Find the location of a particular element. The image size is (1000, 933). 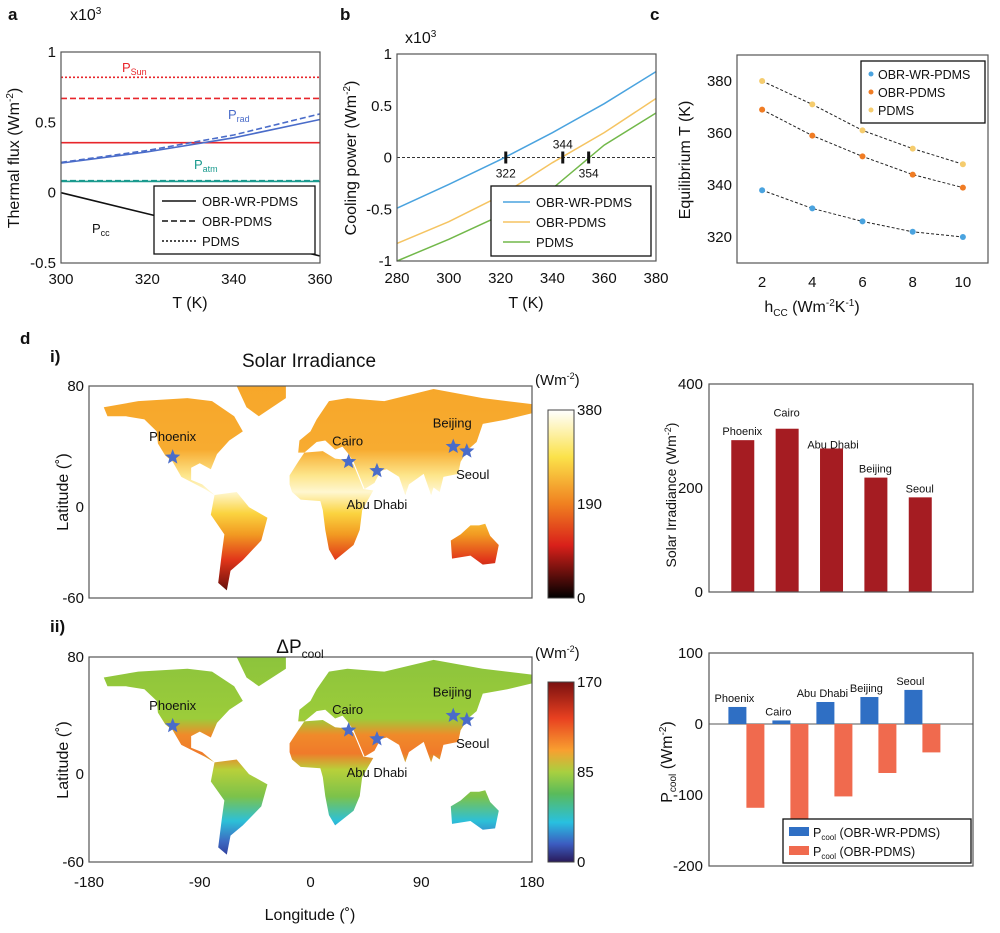

x-tick-label: 340 is located at coordinates (233, 279).